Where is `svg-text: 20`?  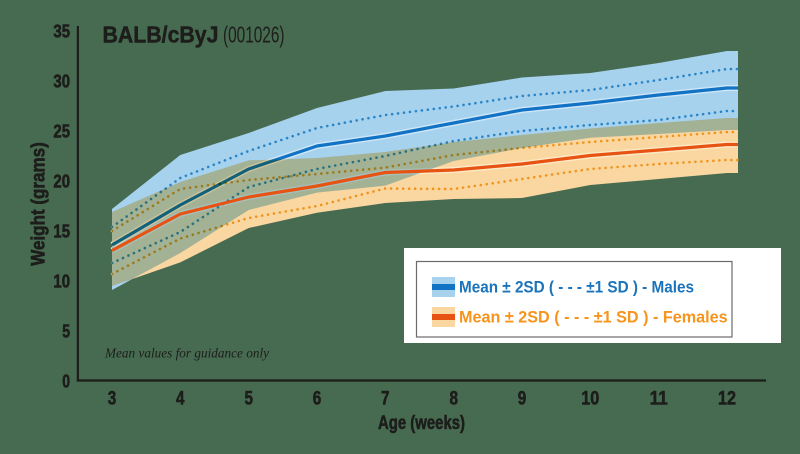
svg-text: 20 is located at coordinates (61, 182).